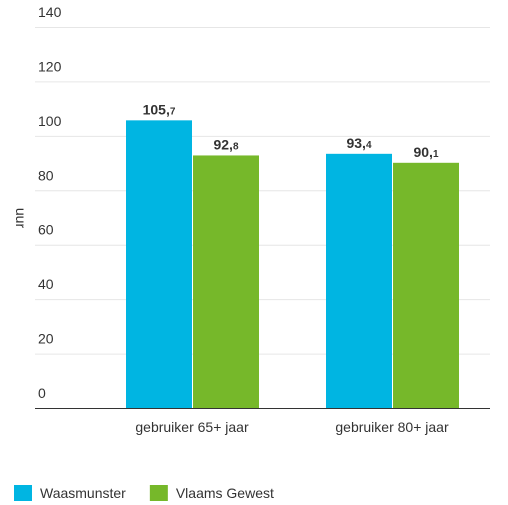 This screenshot has height=505, width=508. Describe the element at coordinates (46, 284) in the screenshot. I see `y-tick-label: 40` at that location.